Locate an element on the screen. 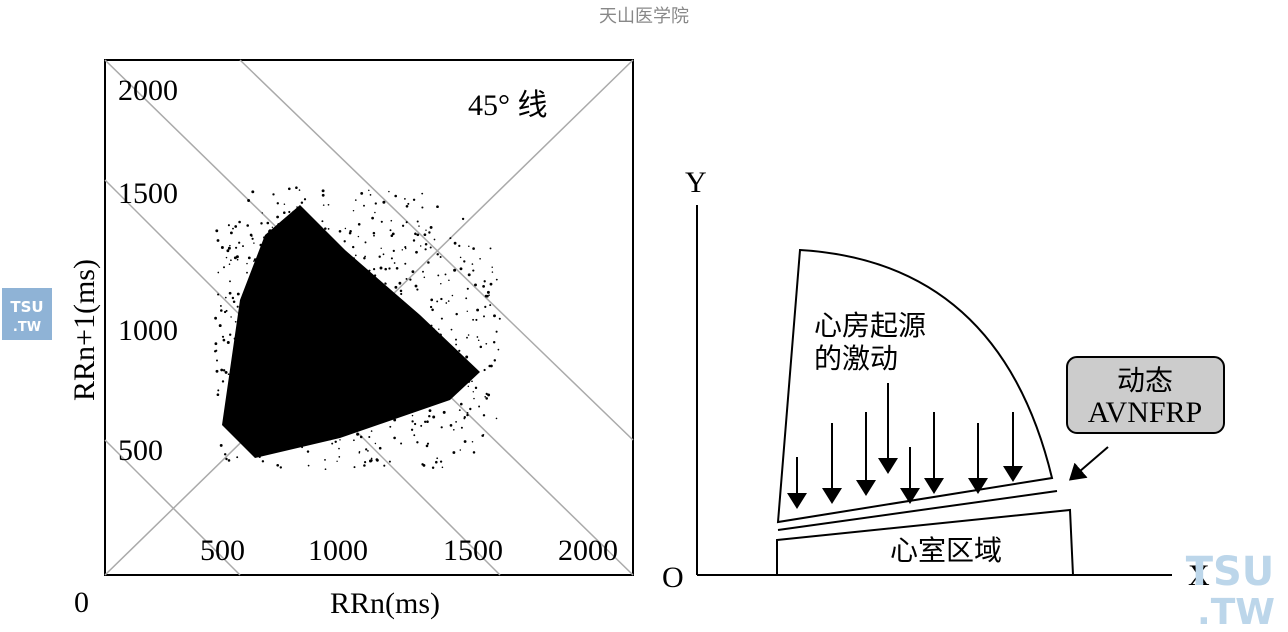 The image size is (1288, 632). x-tick-label: 1500 is located at coordinates (473, 550).